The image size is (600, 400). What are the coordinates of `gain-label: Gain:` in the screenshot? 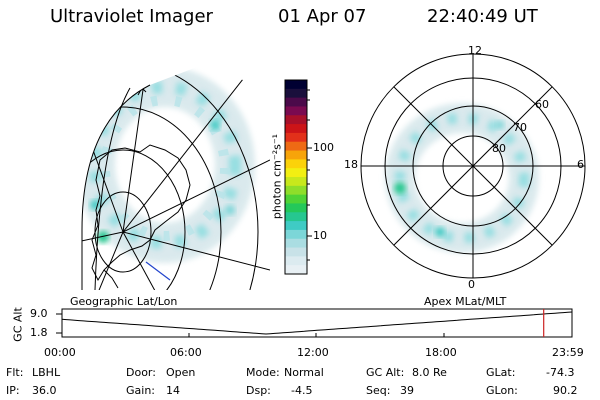 It's located at (140, 390).